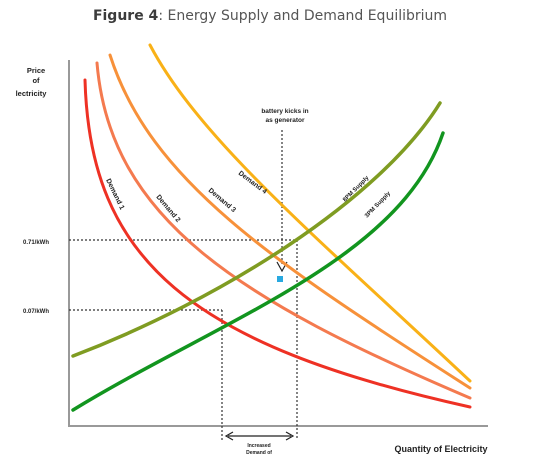 The width and height of the screenshot is (540, 471). Describe the element at coordinates (222, 200) in the screenshot. I see `demand-3-label: Demand 3` at that location.